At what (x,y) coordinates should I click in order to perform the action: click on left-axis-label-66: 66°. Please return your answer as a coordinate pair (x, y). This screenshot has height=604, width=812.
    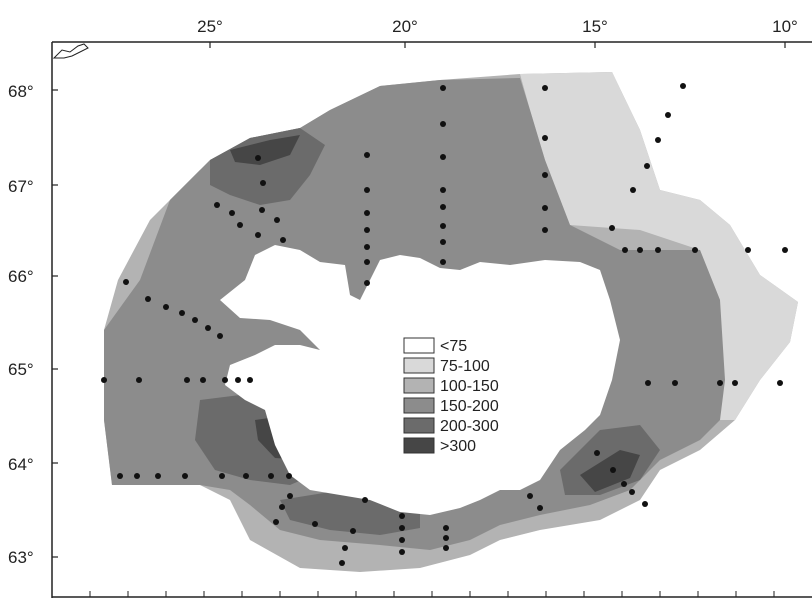
    Looking at the image, I should click on (21, 276).